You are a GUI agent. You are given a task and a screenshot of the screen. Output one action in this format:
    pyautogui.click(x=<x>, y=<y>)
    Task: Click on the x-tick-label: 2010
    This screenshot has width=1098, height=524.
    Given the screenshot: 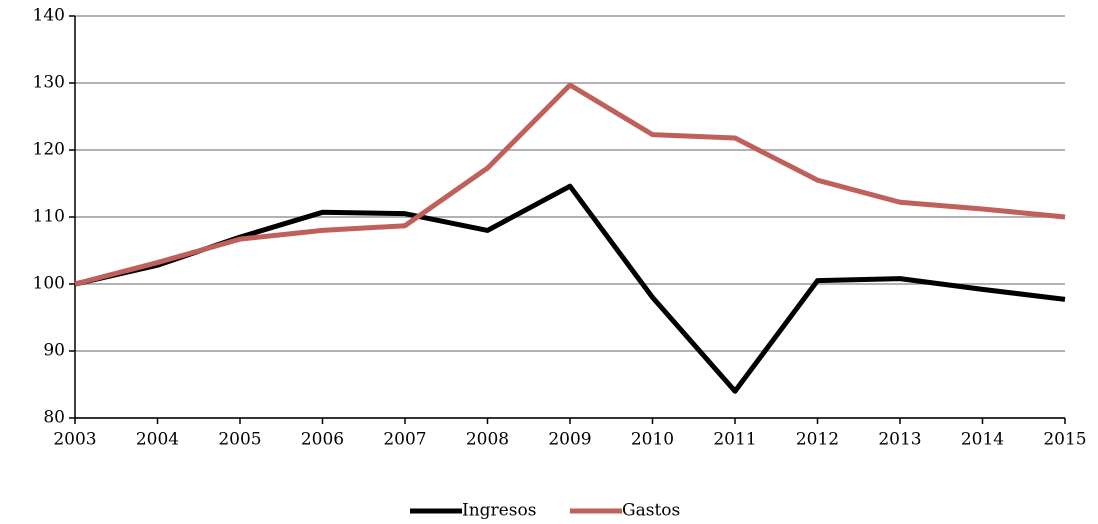 What is the action you would take?
    pyautogui.click(x=652, y=440)
    